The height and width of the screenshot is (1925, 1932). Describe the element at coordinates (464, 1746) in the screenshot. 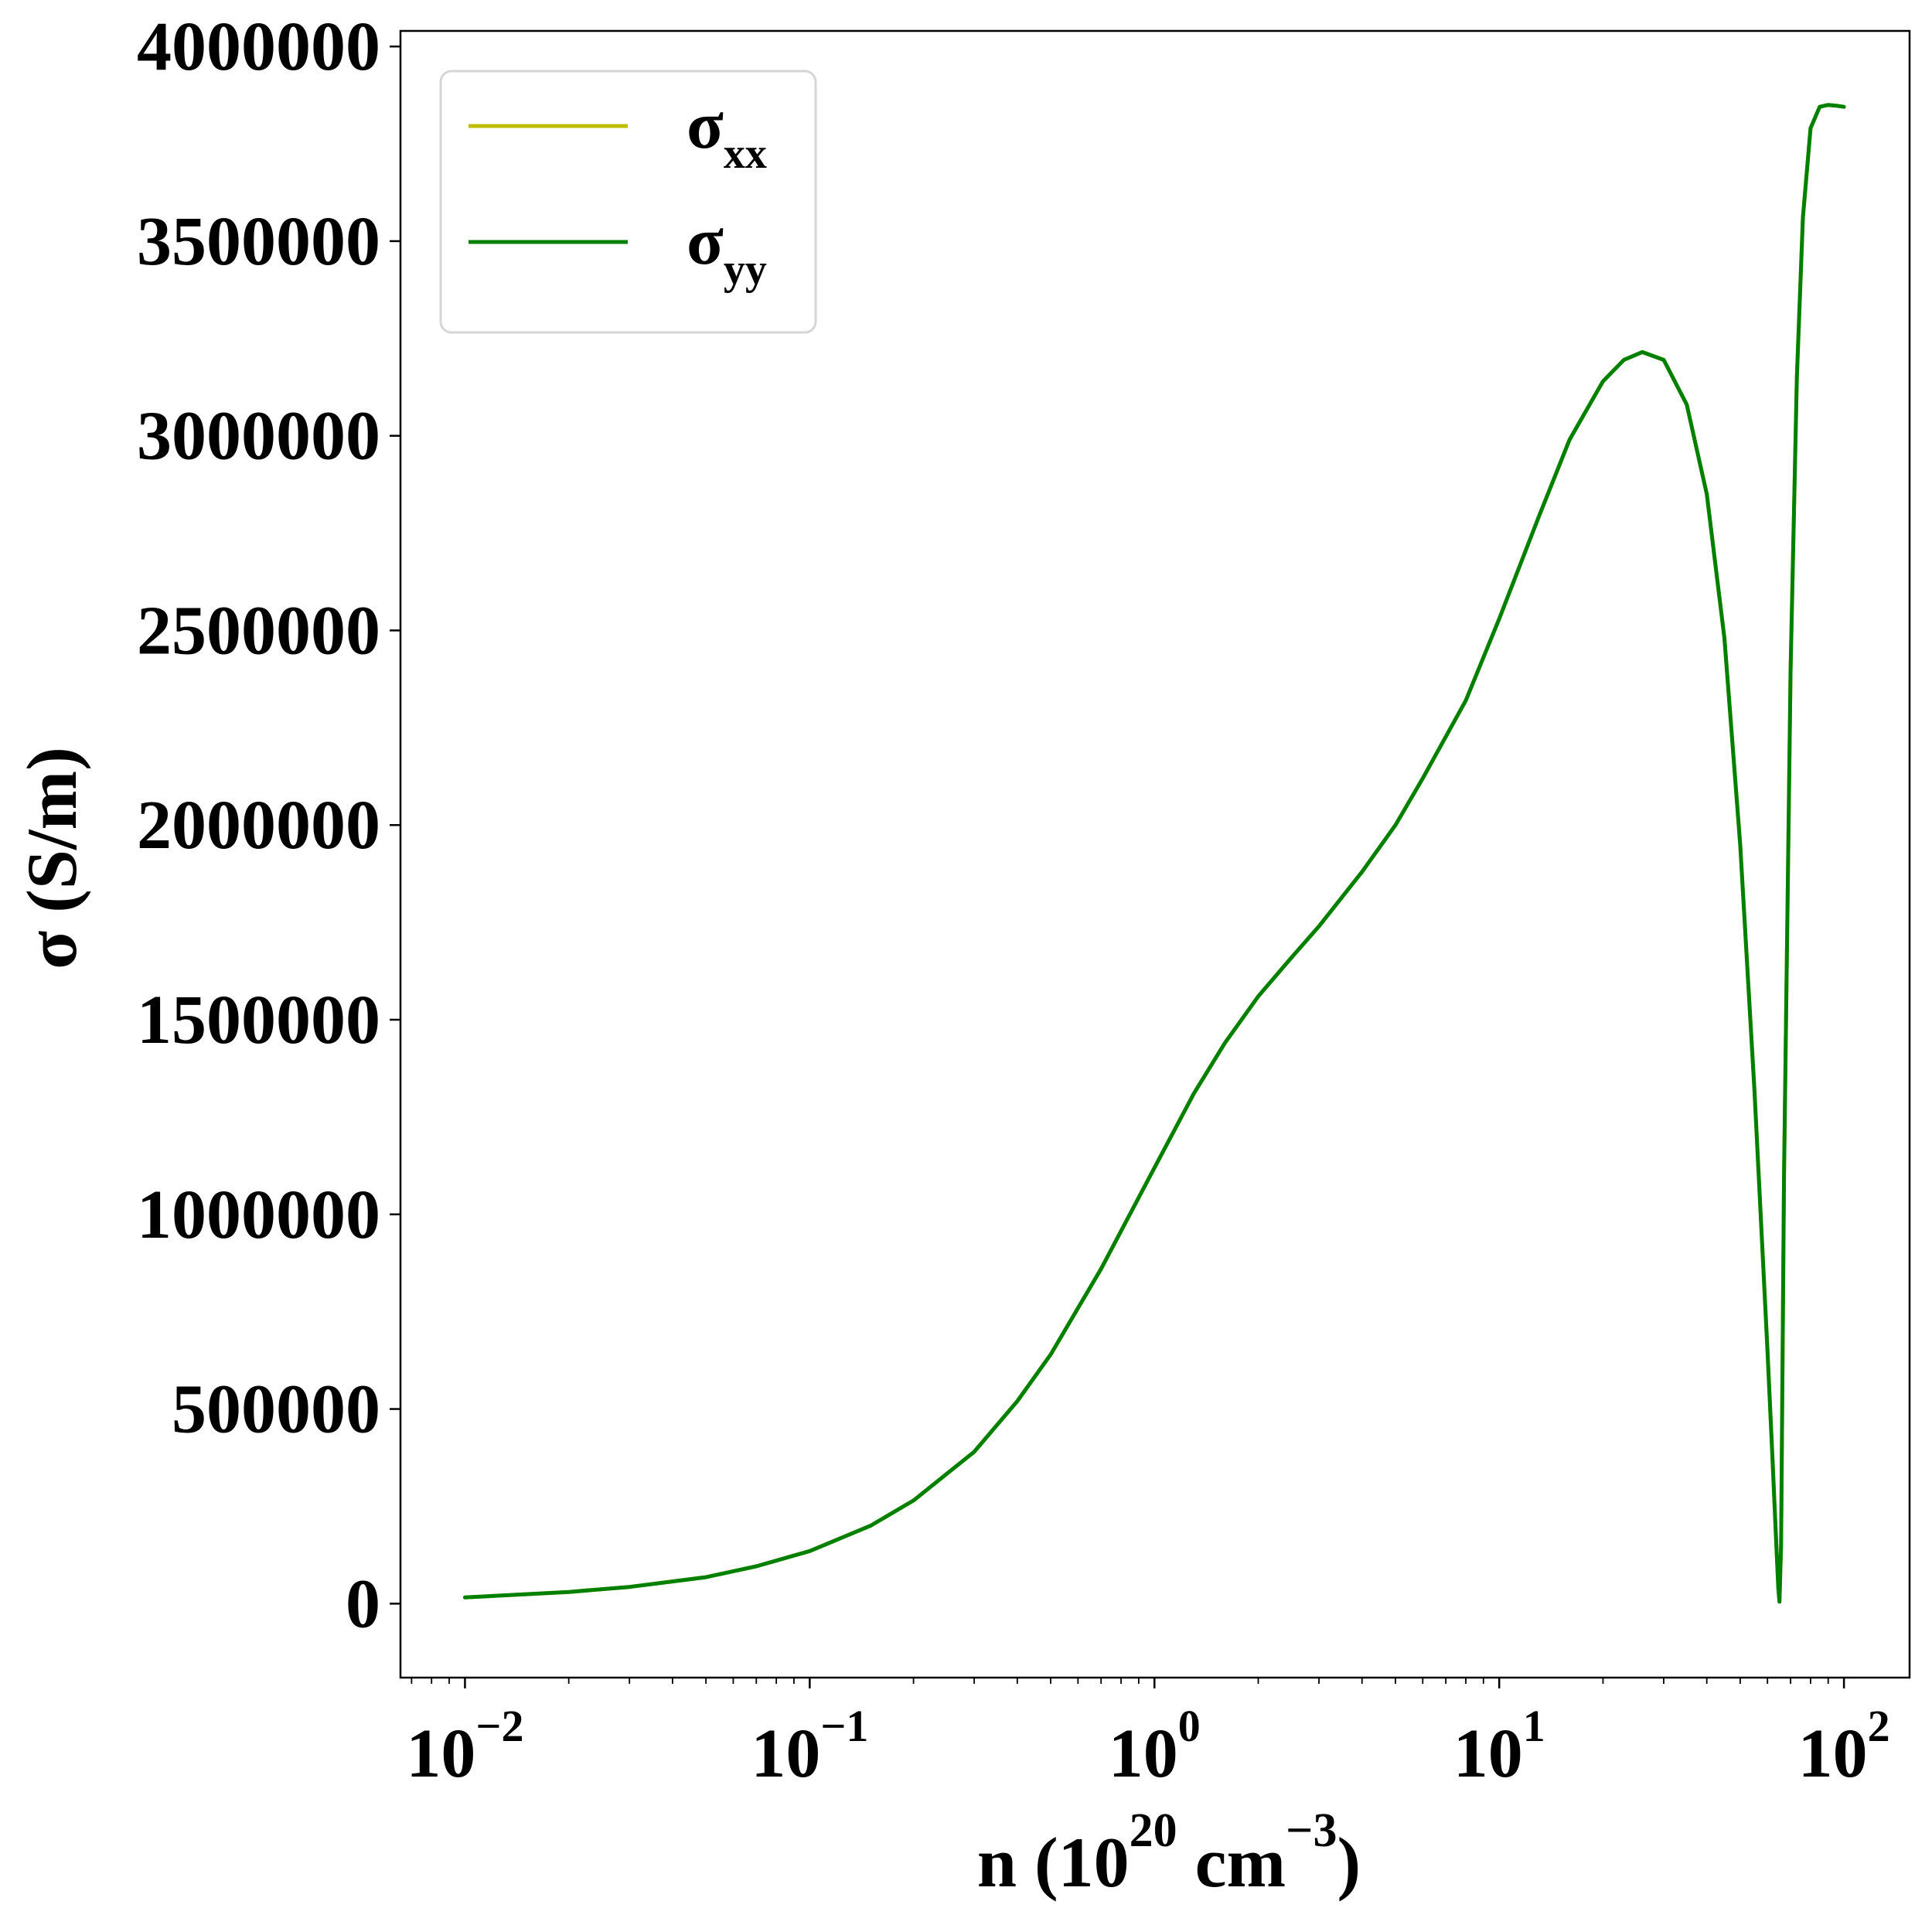

I see `x-tick-label: 10⁻²` at that location.